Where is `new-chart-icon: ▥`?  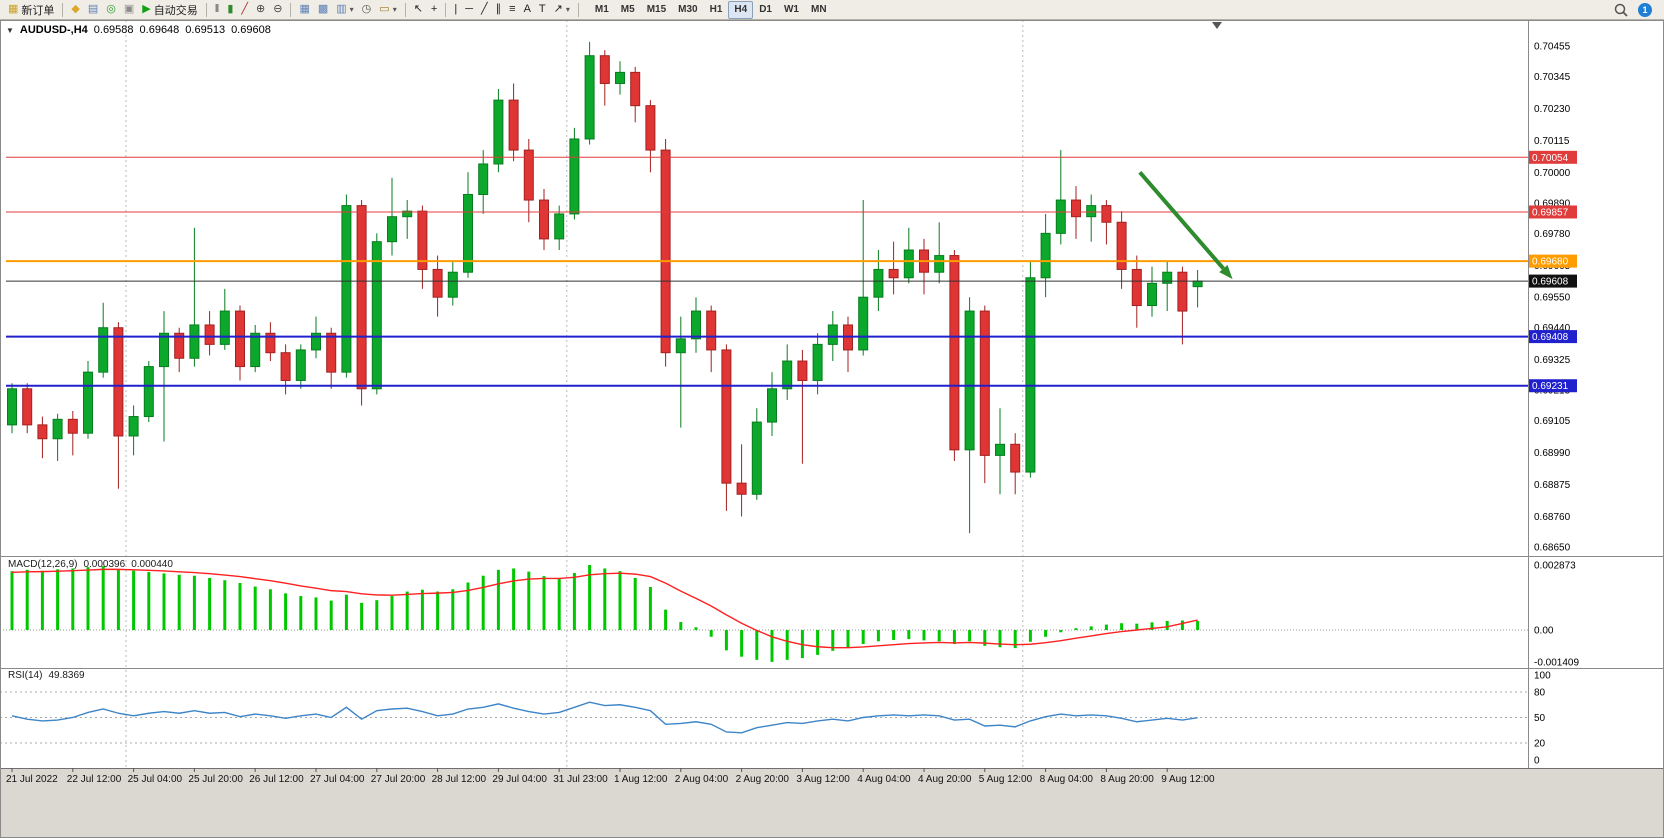 new-chart-icon: ▥ is located at coordinates (341, 9).